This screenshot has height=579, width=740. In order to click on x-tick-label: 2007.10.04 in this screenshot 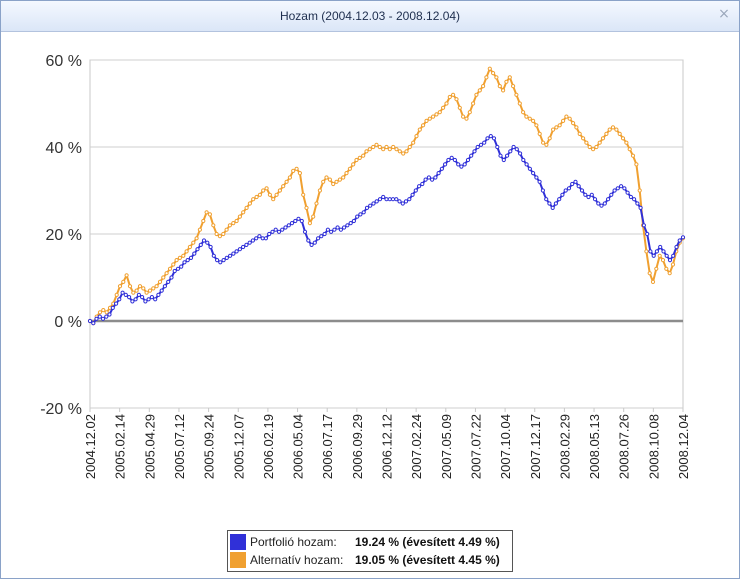, I will do `click(505, 446)`.